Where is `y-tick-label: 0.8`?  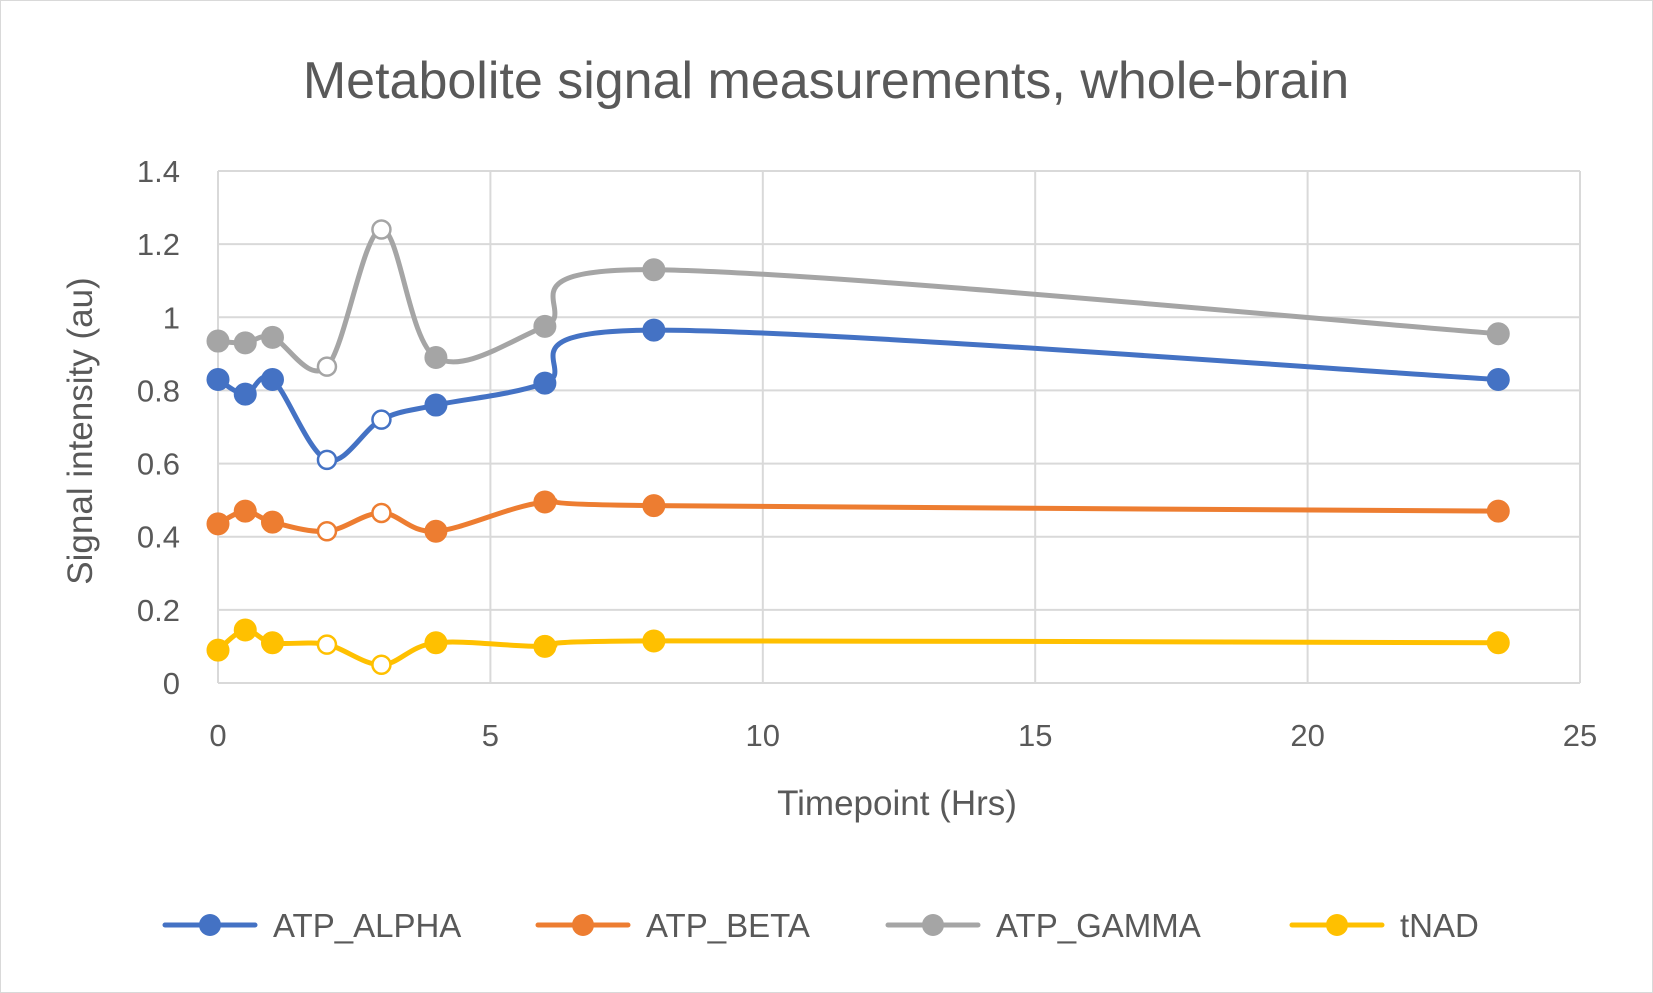
y-tick-label: 0.8 is located at coordinates (158, 390).